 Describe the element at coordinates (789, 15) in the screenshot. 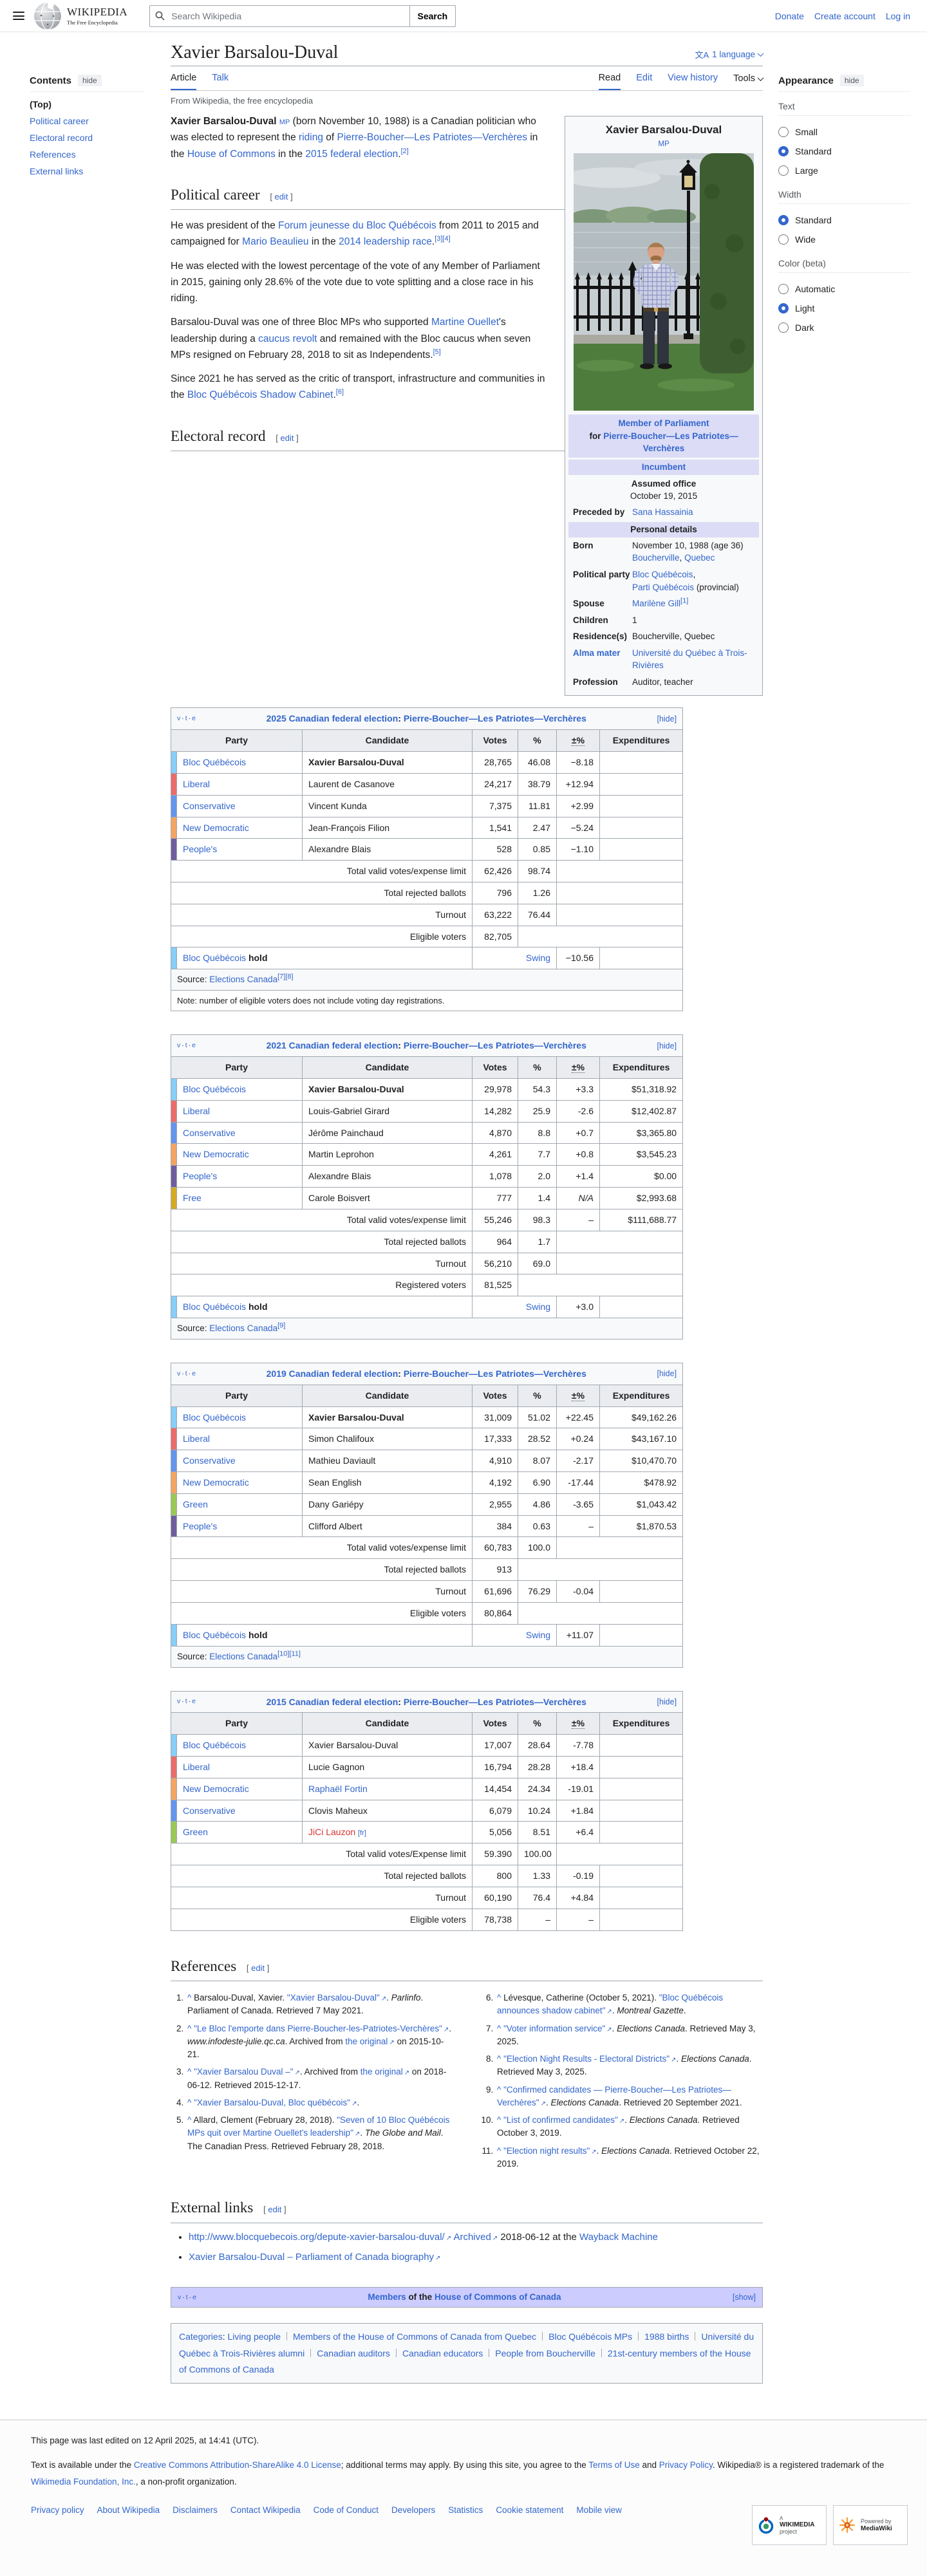

I see `donate-link: Donate` at that location.